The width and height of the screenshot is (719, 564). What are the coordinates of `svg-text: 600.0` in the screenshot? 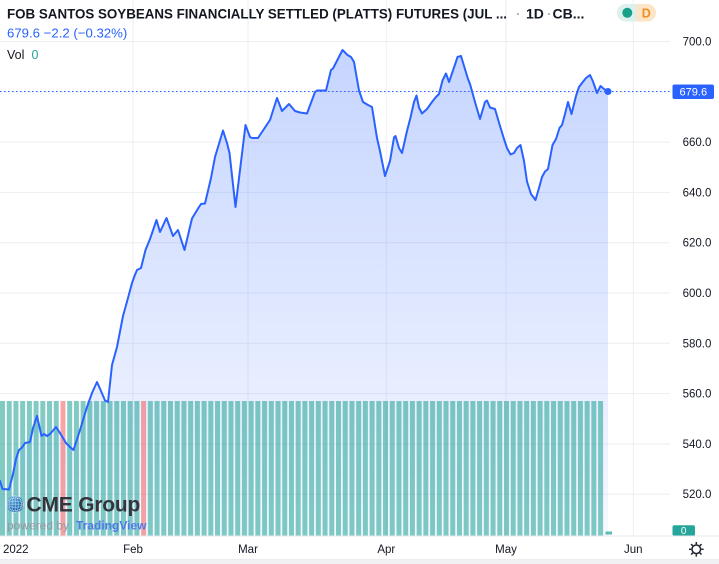 It's located at (697, 294).